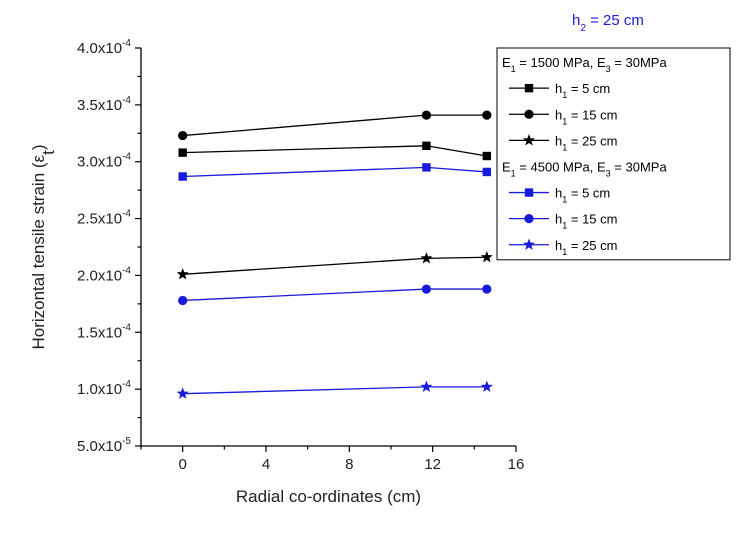 The image size is (738, 537). What do you see at coordinates (516, 464) in the screenshot?
I see `x-tick-label: 16` at bounding box center [516, 464].